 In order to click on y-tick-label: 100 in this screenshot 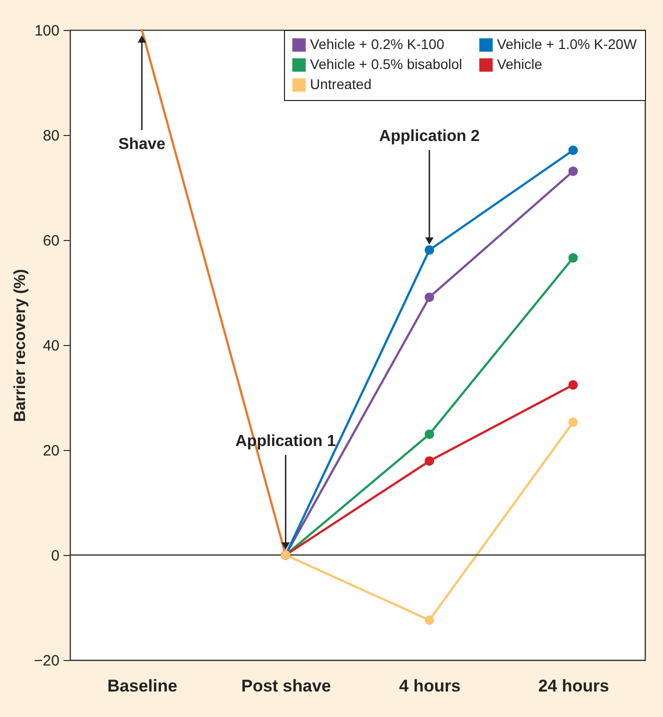, I will do `click(47, 31)`.